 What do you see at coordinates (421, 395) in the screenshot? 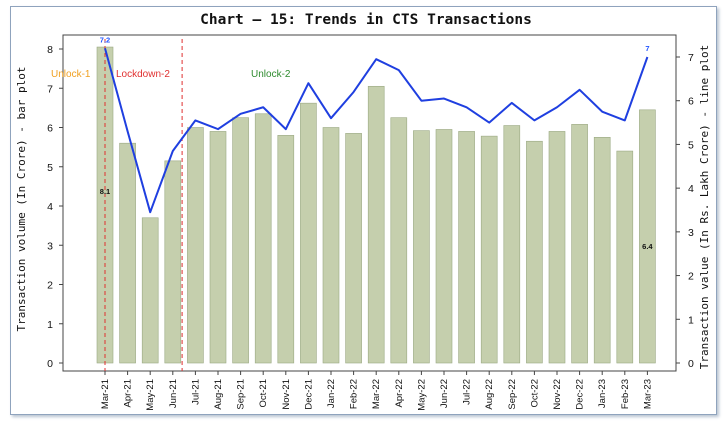
I see `x-tick-label: May-22` at bounding box center [421, 395].